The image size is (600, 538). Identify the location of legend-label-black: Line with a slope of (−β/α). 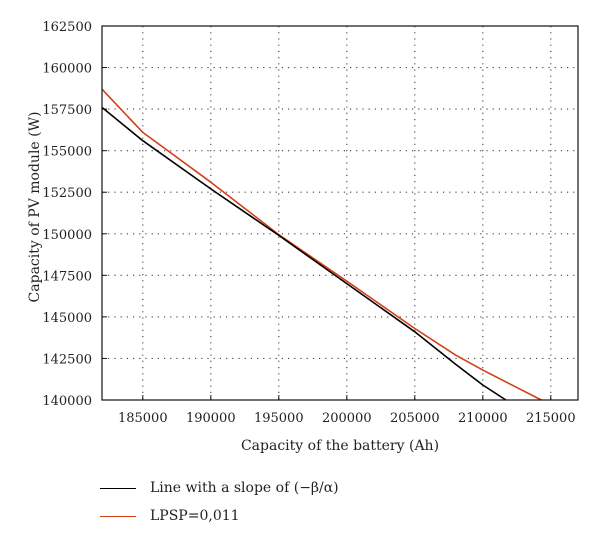
(244, 488).